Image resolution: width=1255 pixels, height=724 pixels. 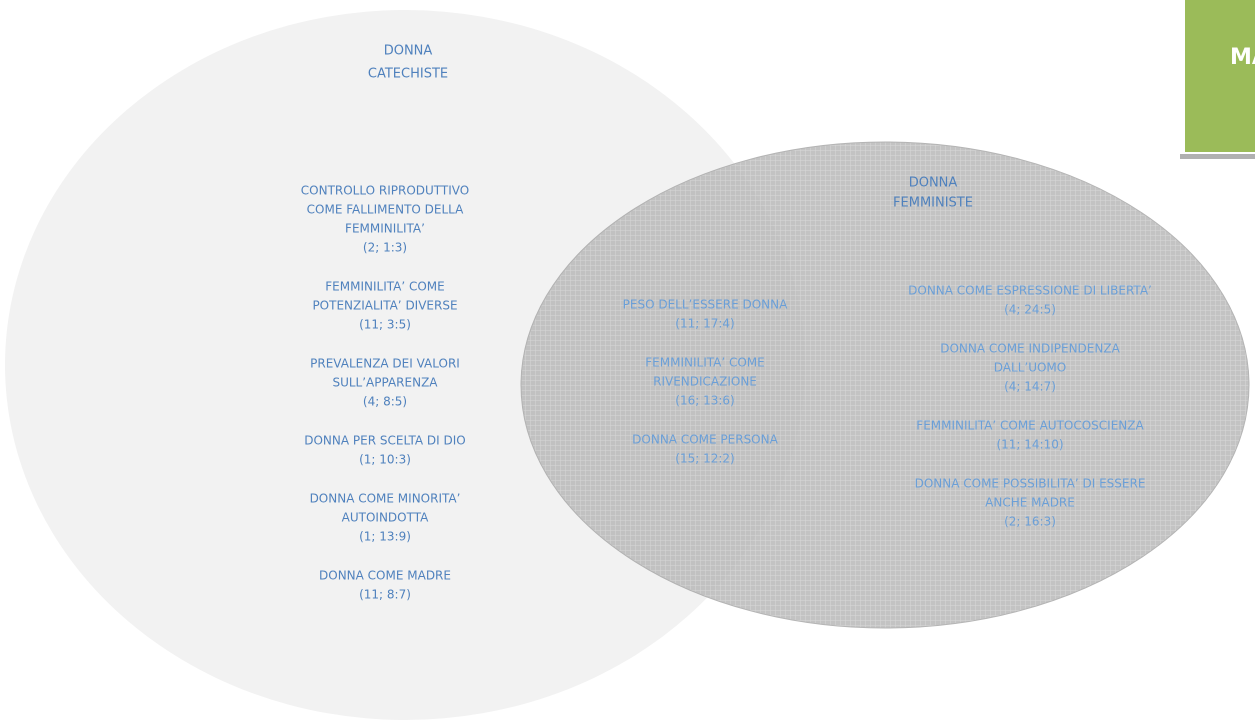 I want to click on item-text: RIVENDICAZIONE, so click(x=705, y=382).